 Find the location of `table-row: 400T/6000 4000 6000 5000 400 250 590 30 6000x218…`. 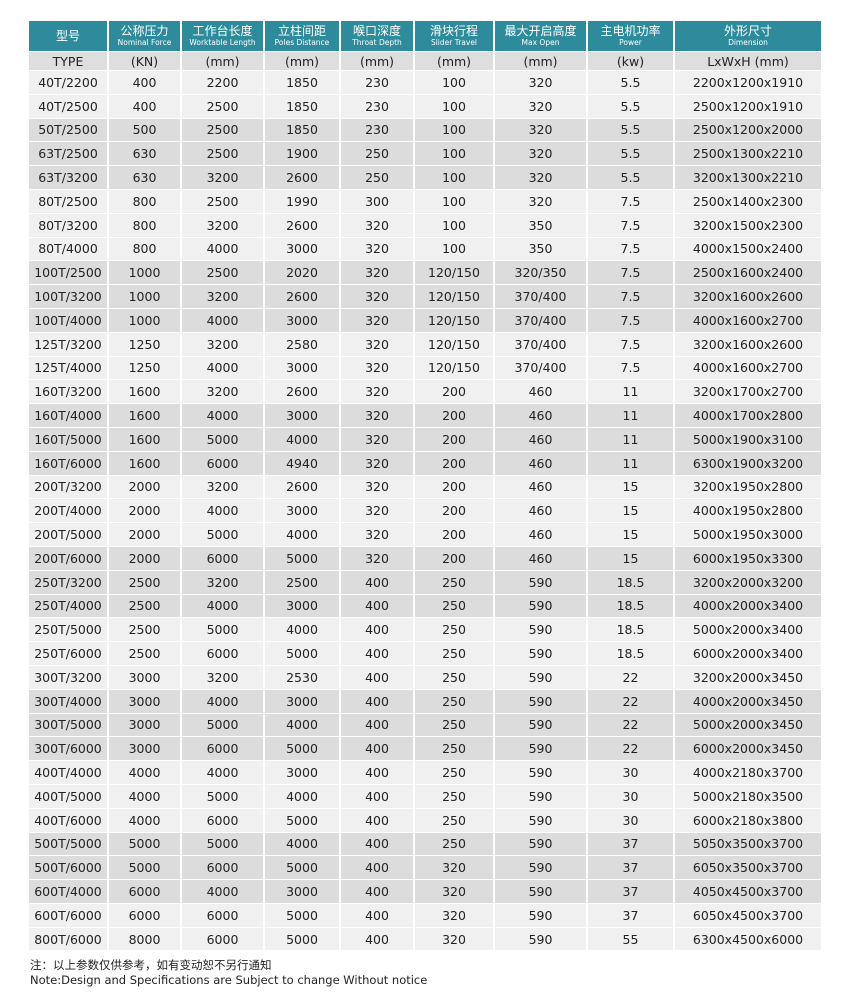

table-row: 400T/6000 4000 6000 5000 400 250 590 30 6000x218… is located at coordinates (425, 820).